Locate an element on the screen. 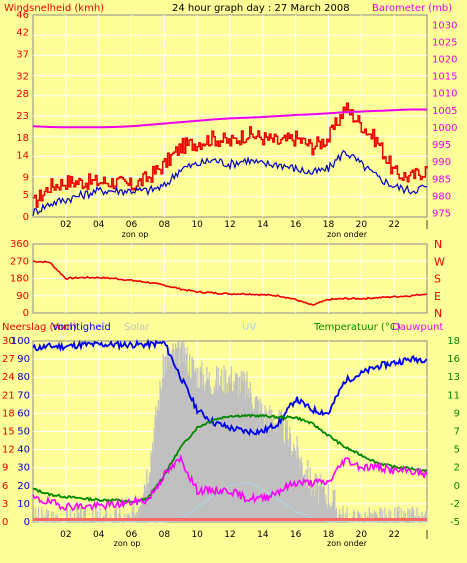 The width and height of the screenshot is (467, 563). x-tick-label: 02 is located at coordinates (65, 535).